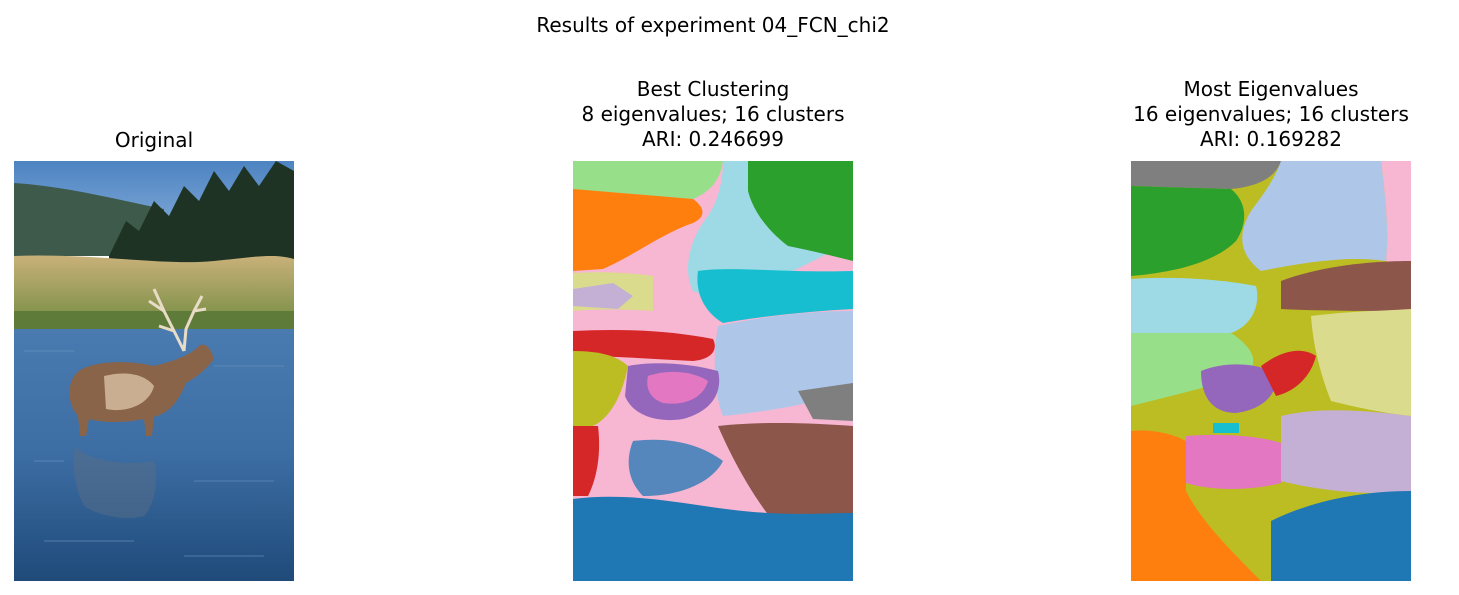  What do you see at coordinates (201, 213) in the screenshot?
I see `forest` at bounding box center [201, 213].